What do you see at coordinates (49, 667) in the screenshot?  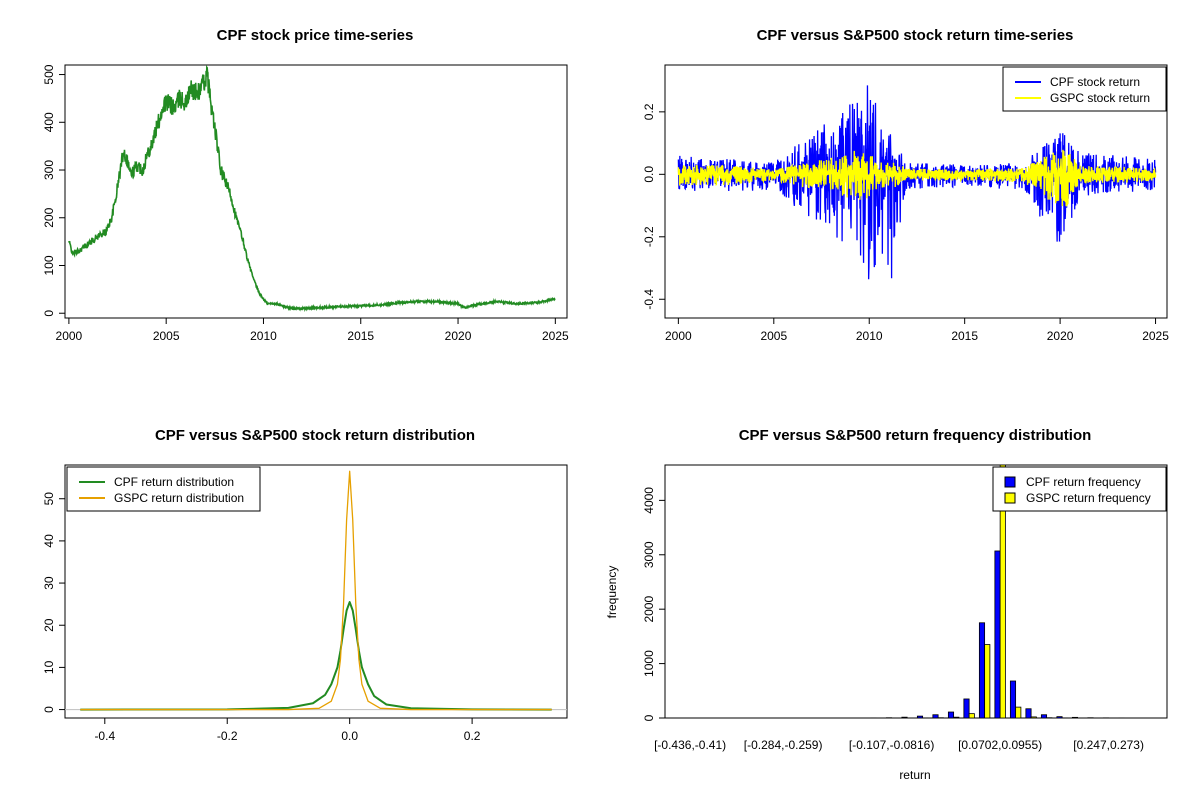 I see `y-tick-label: 10` at bounding box center [49, 667].